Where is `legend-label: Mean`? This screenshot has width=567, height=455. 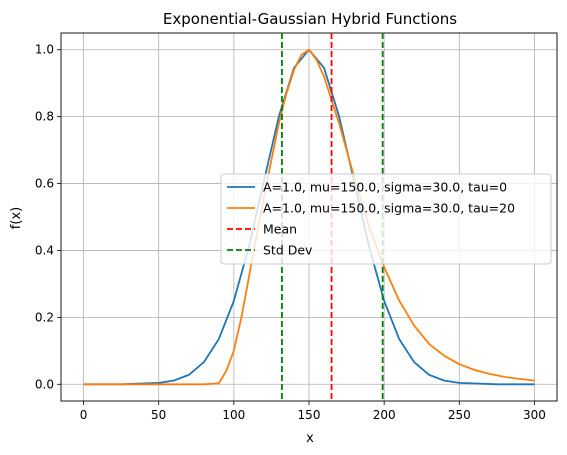
legend-label: Mean is located at coordinates (280, 229).